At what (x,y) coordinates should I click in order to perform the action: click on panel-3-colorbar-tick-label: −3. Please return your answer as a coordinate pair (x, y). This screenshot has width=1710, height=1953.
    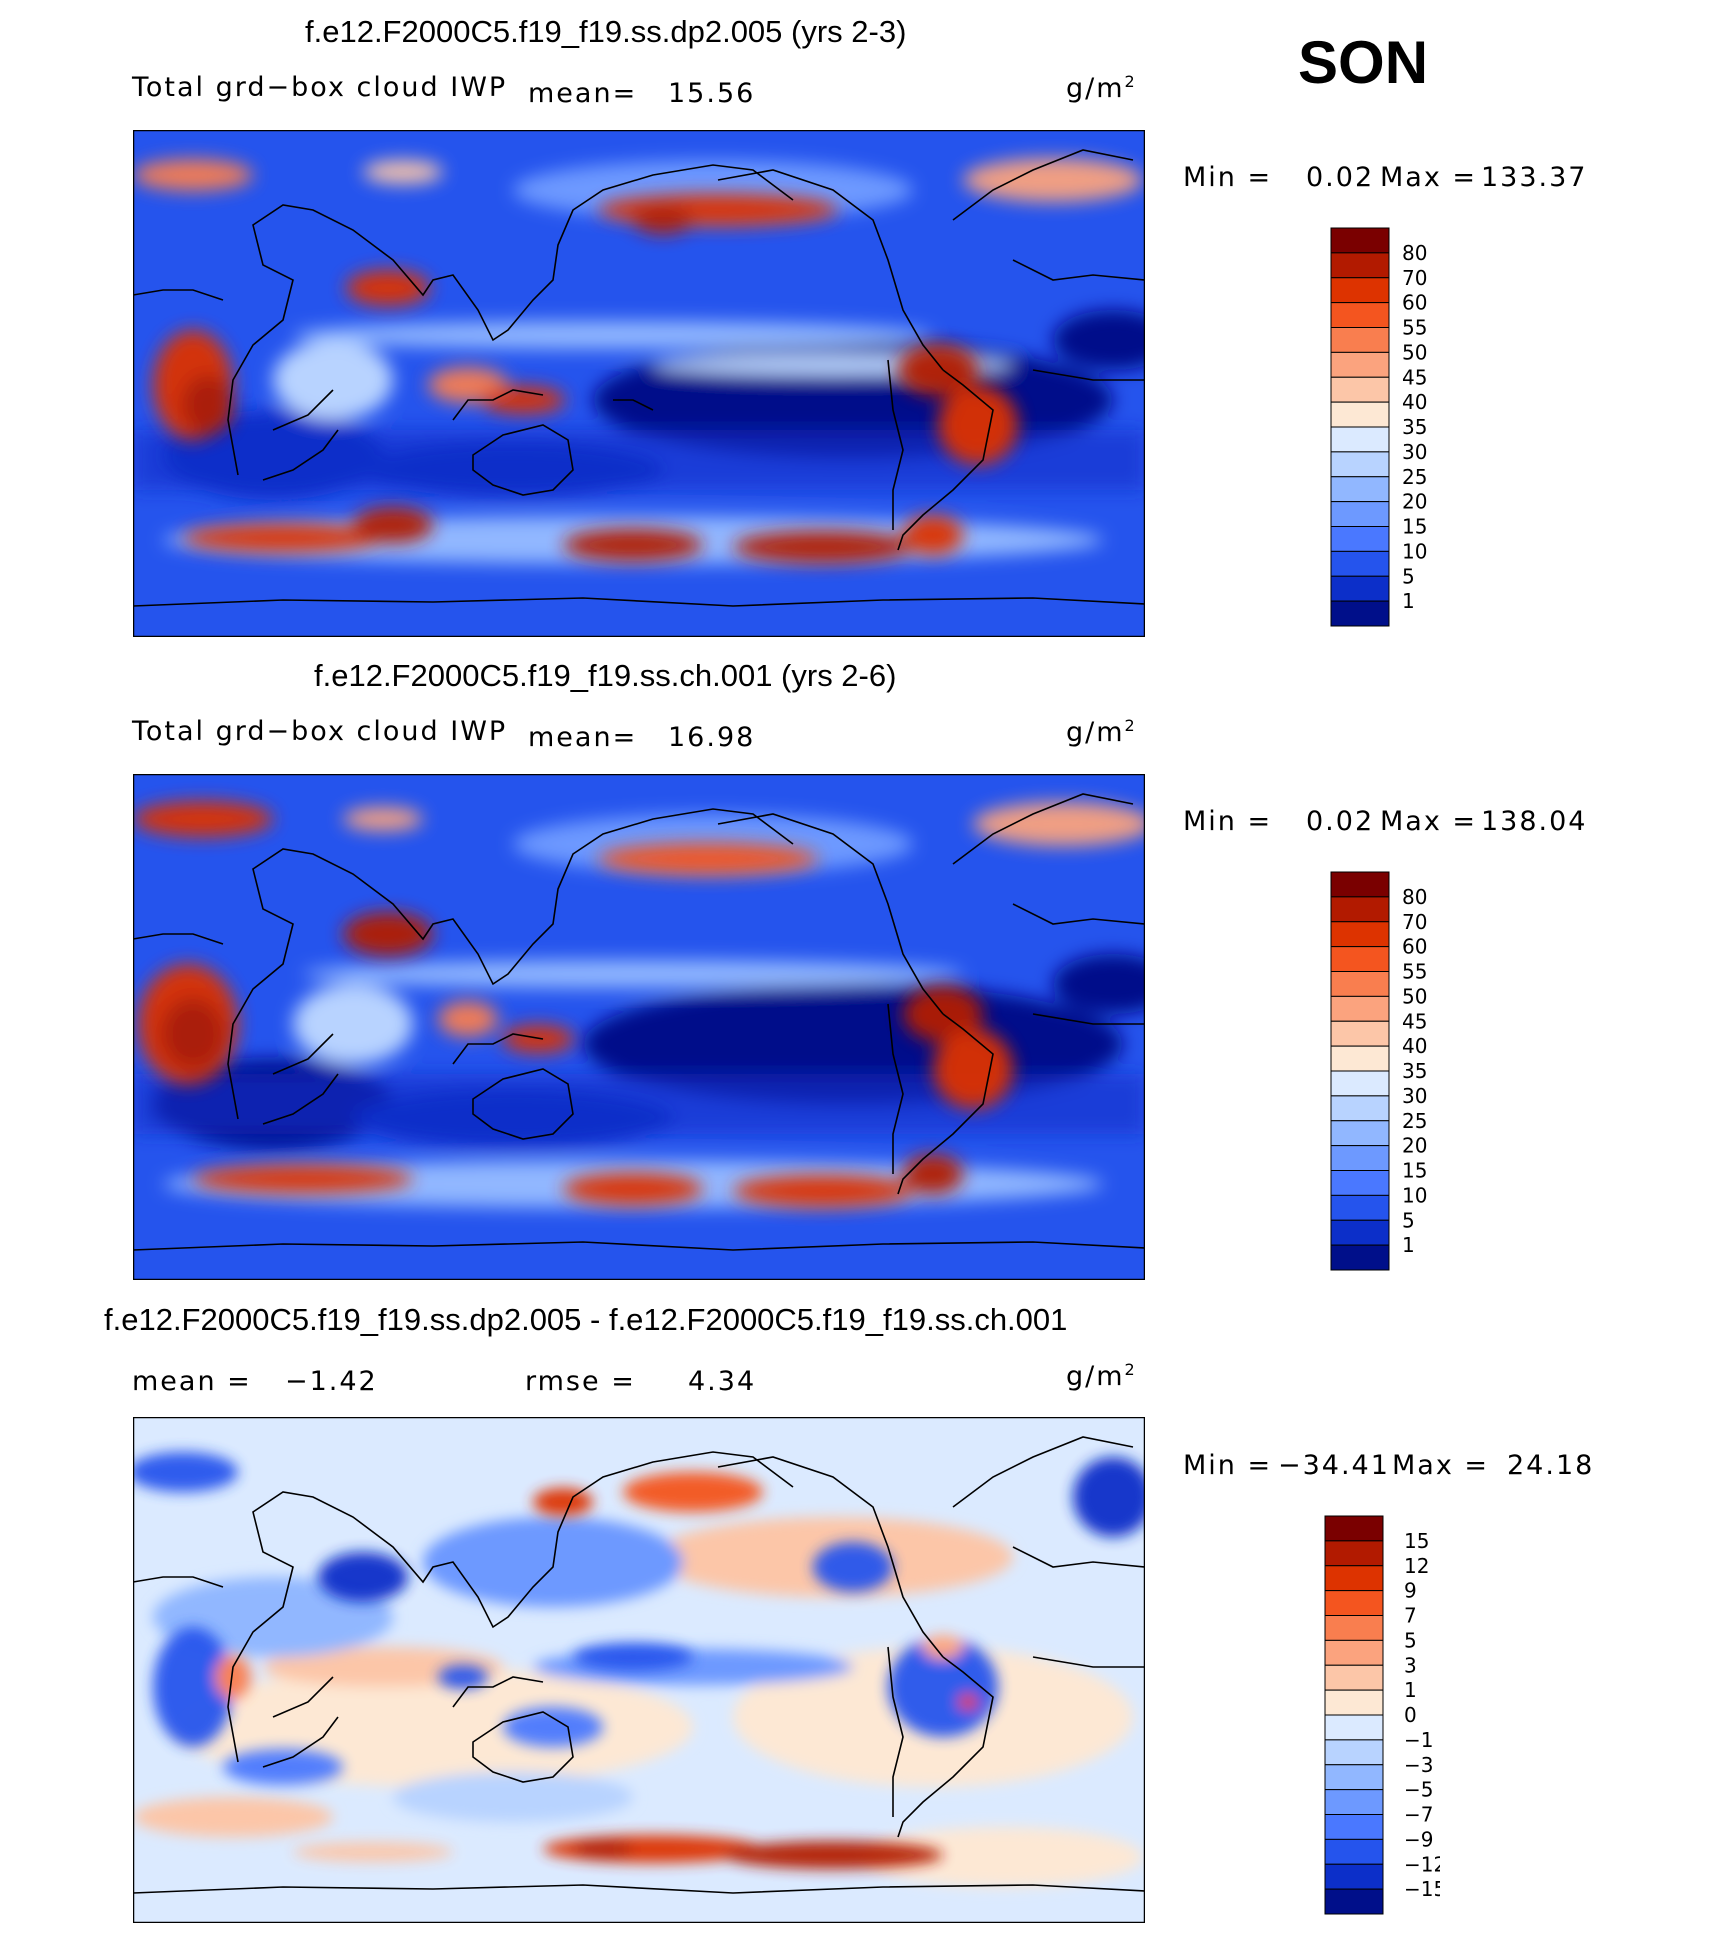
    Looking at the image, I should click on (1418, 1765).